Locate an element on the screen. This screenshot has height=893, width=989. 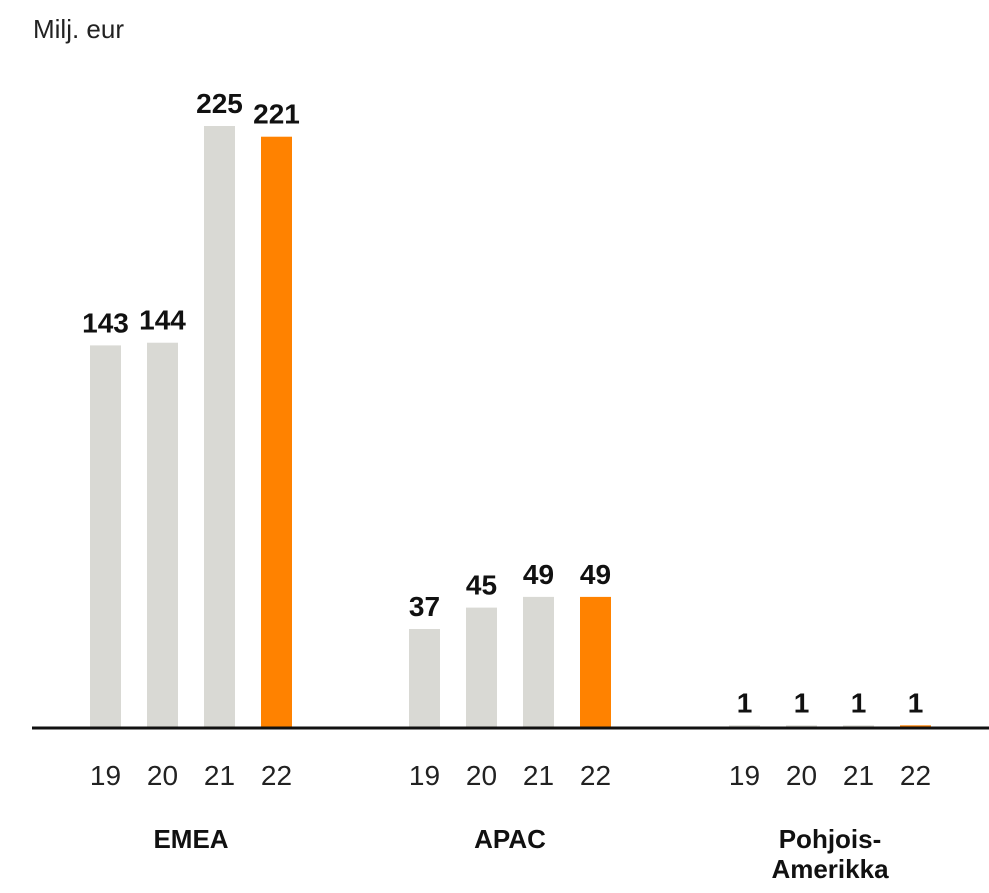
y-axis-unit-label: Milj. eur is located at coordinates (78, 29).